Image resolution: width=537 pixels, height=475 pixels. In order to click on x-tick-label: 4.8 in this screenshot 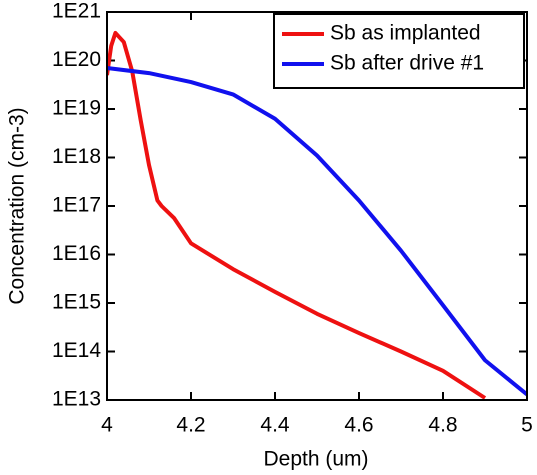, I will do `click(442, 425)`.